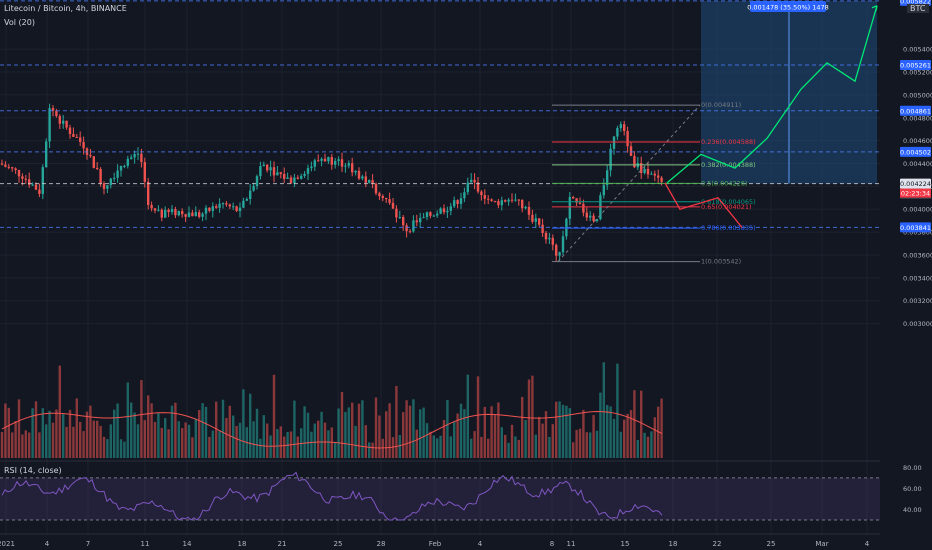 This screenshot has height=550, width=932. I want to click on price-tick-label: 0.003600, so click(917, 255).